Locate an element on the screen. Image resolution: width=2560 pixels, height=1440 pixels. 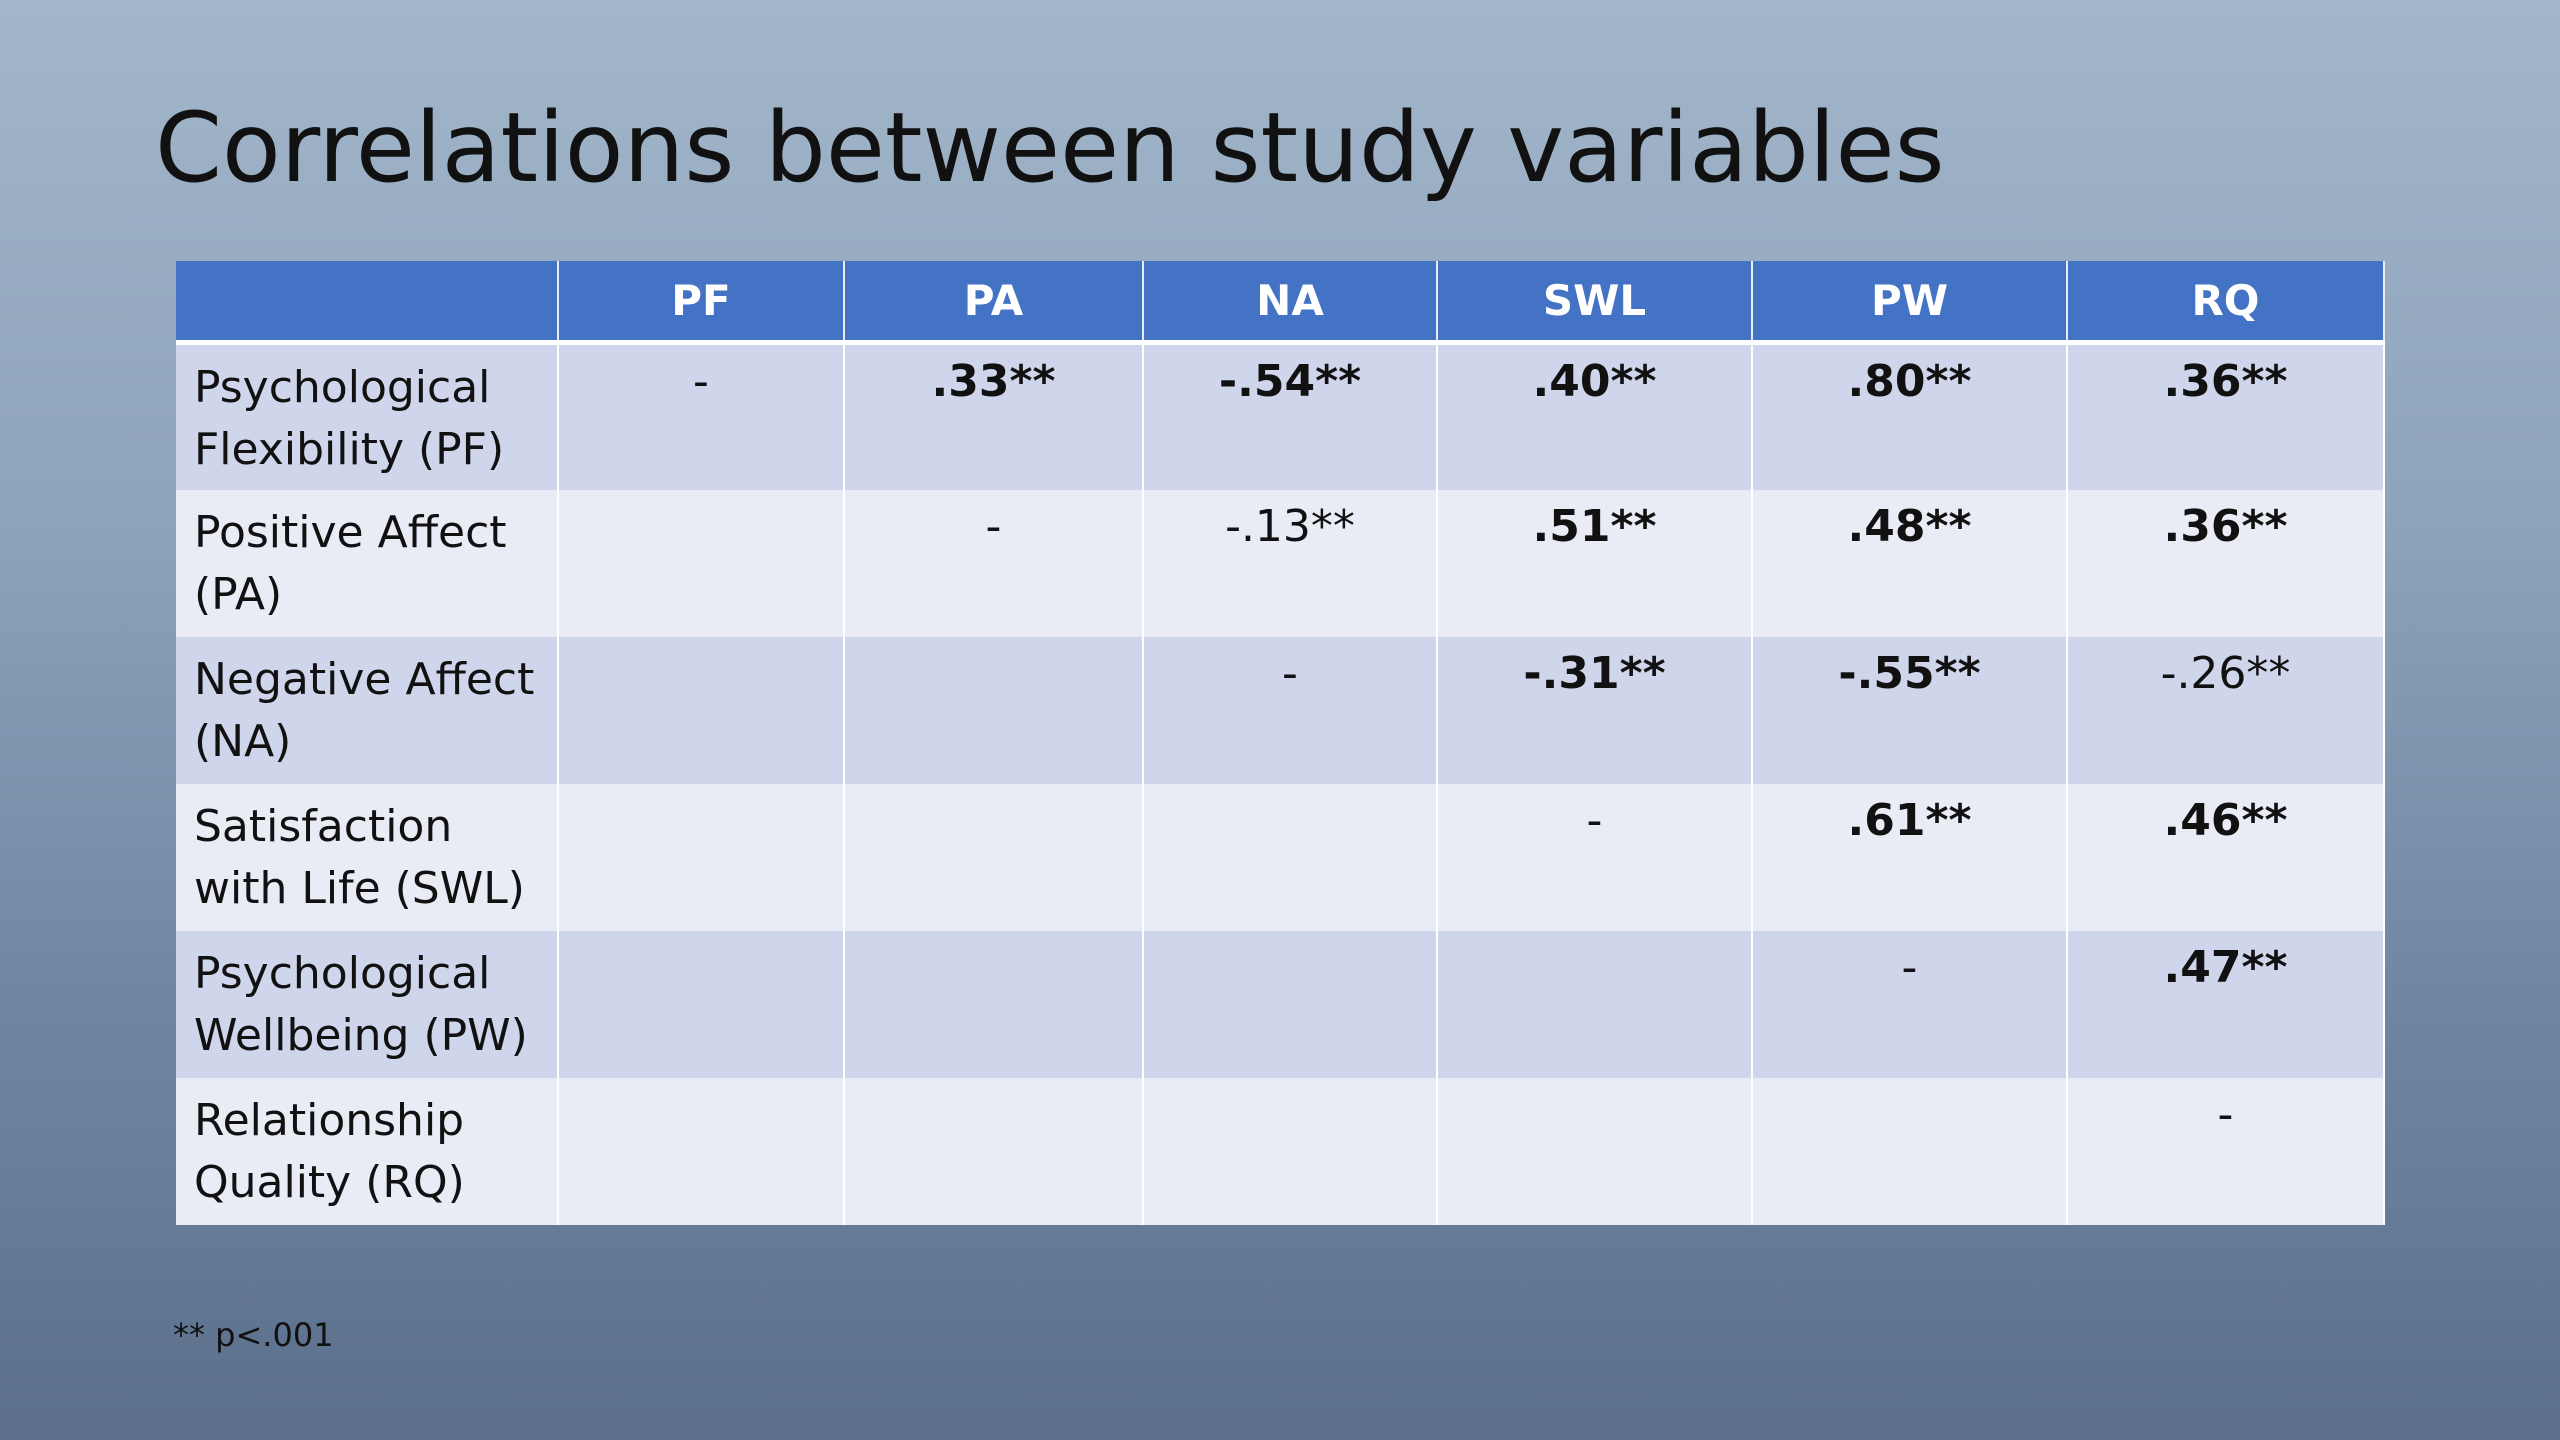
row-label: Relationship Quality (RQ) is located at coordinates (367, 1151).